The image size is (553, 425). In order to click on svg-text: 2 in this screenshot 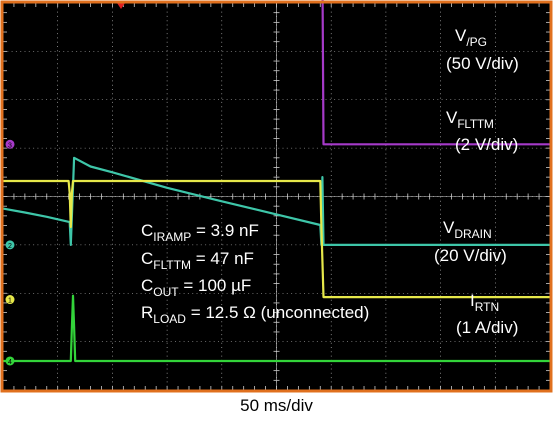, I will do `click(10, 246)`.